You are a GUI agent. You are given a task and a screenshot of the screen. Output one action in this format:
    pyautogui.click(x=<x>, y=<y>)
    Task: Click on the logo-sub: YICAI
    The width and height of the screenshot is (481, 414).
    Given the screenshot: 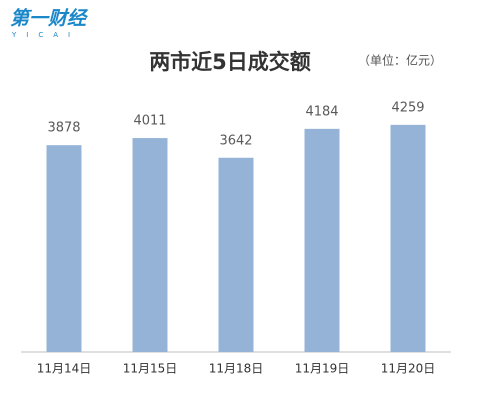 What is the action you would take?
    pyautogui.click(x=45, y=35)
    